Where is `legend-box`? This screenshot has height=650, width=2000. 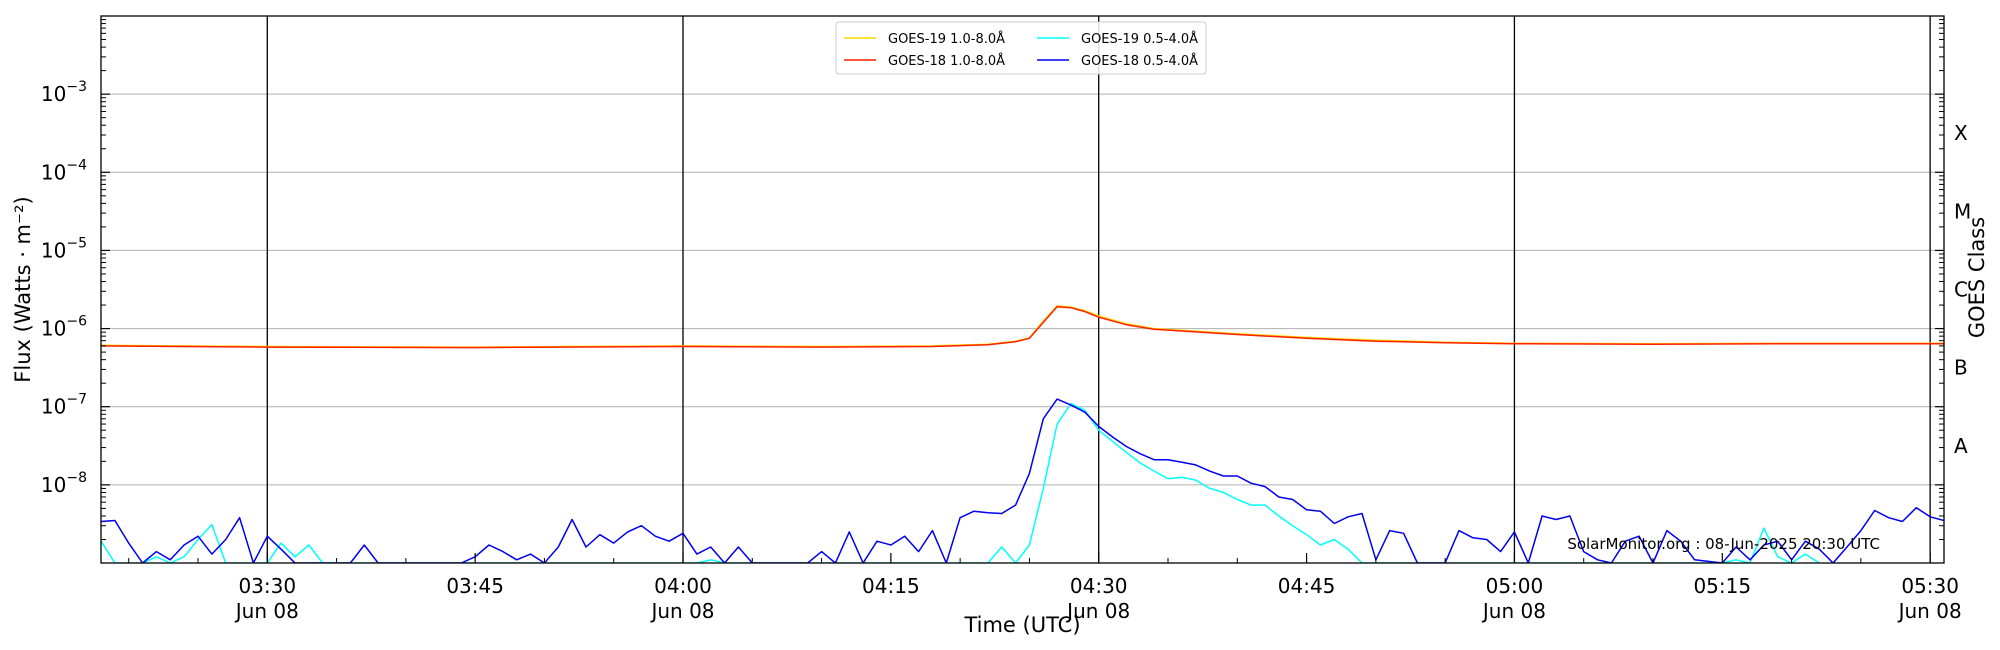 legend-box is located at coordinates (1021, 48).